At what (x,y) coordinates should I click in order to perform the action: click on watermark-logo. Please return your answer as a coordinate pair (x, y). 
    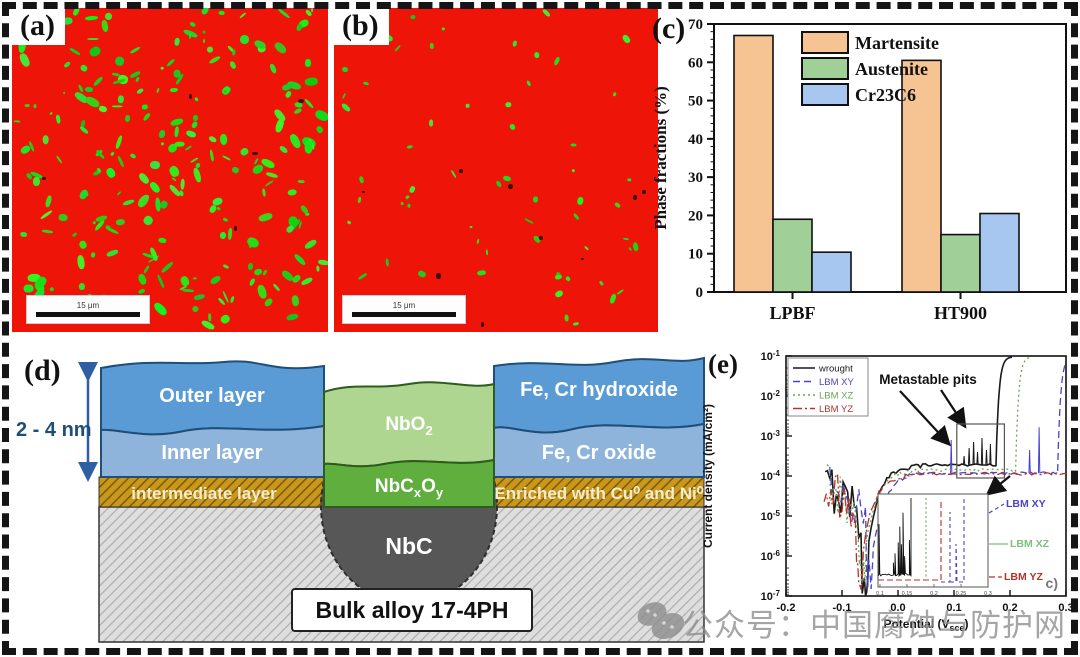
    Looking at the image, I should click on (661, 621).